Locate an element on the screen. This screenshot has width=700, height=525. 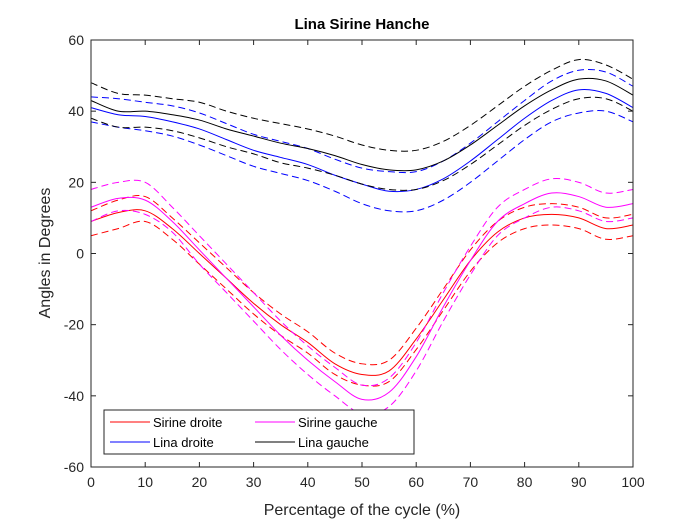
y-tick-label: 20 is located at coordinates (76, 182).